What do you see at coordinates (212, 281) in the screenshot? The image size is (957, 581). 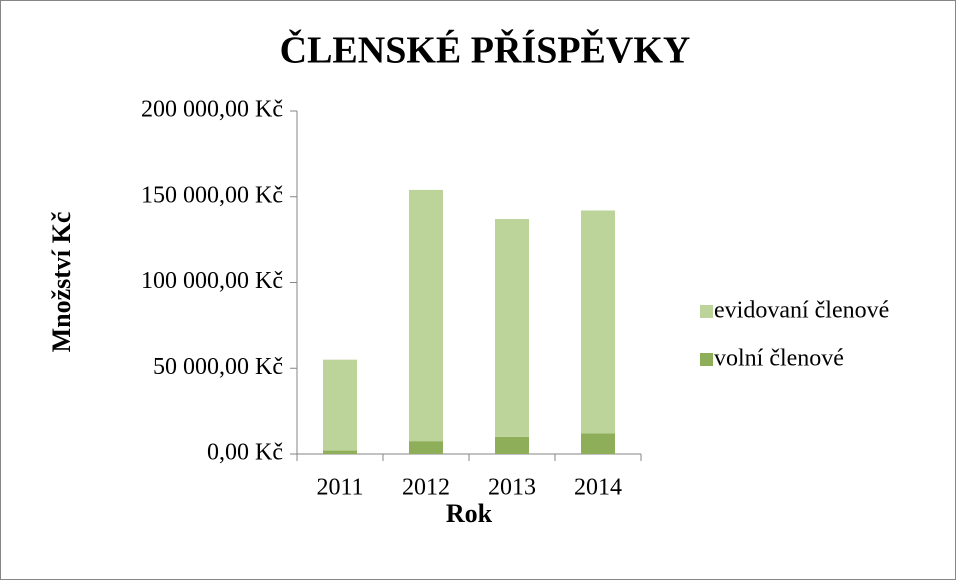 I see `y-tick-label: 100 000,00 Kč` at bounding box center [212, 281].